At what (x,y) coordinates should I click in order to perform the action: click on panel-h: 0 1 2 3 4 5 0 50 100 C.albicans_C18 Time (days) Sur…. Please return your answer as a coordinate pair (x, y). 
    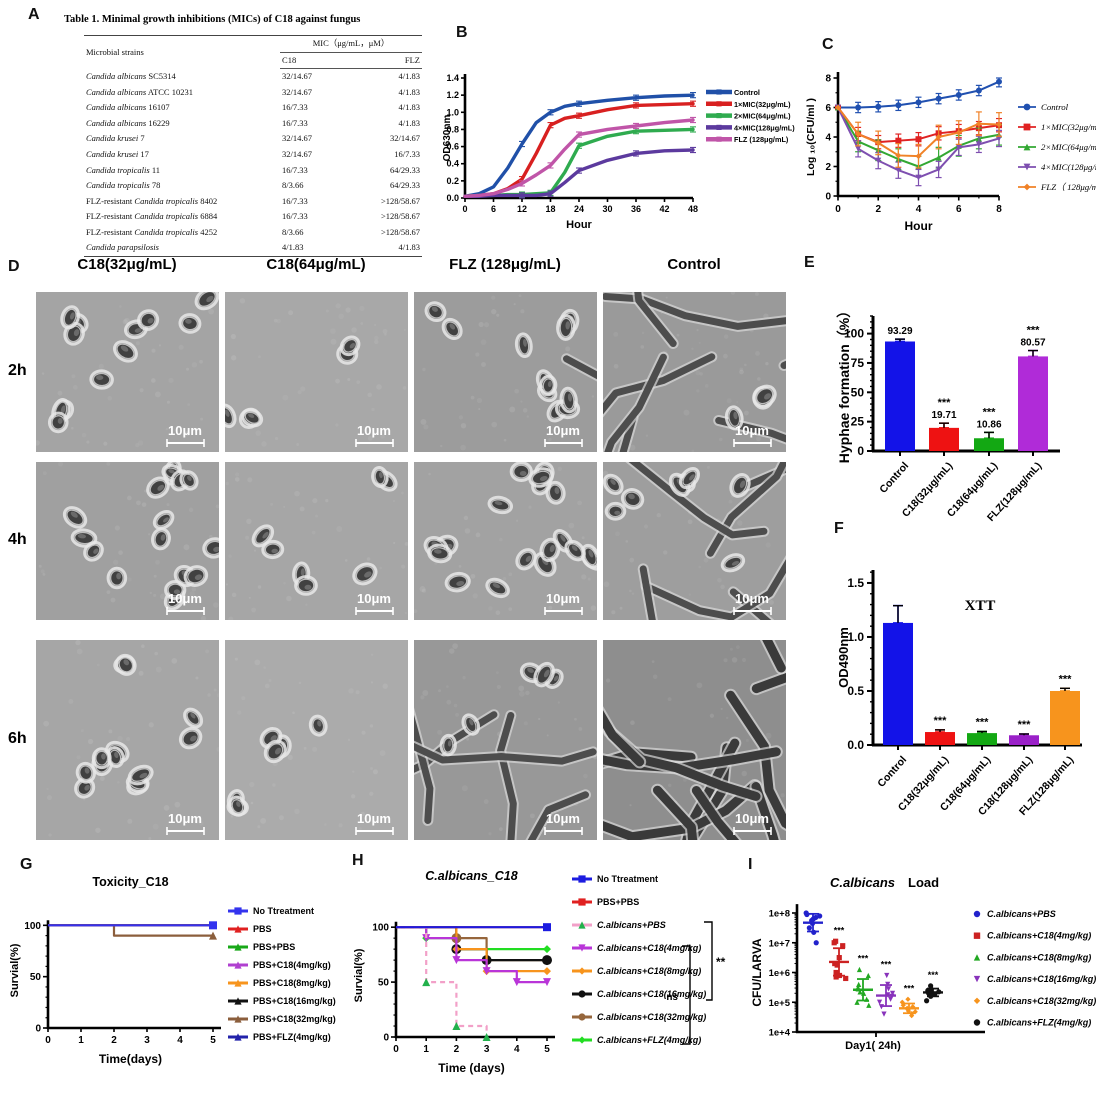
    Looking at the image, I should click on (548, 971).